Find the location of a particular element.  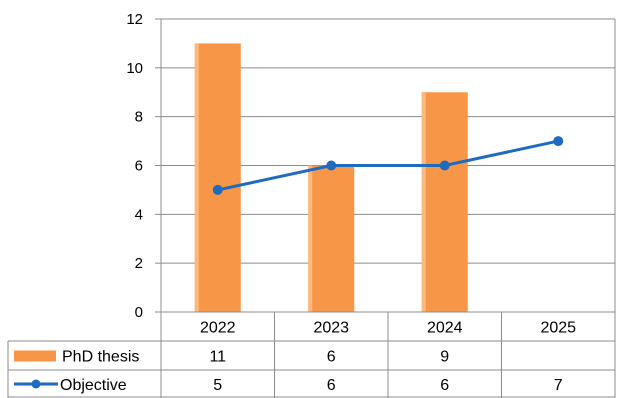

ytick-label-0: 0 is located at coordinates (139, 312).